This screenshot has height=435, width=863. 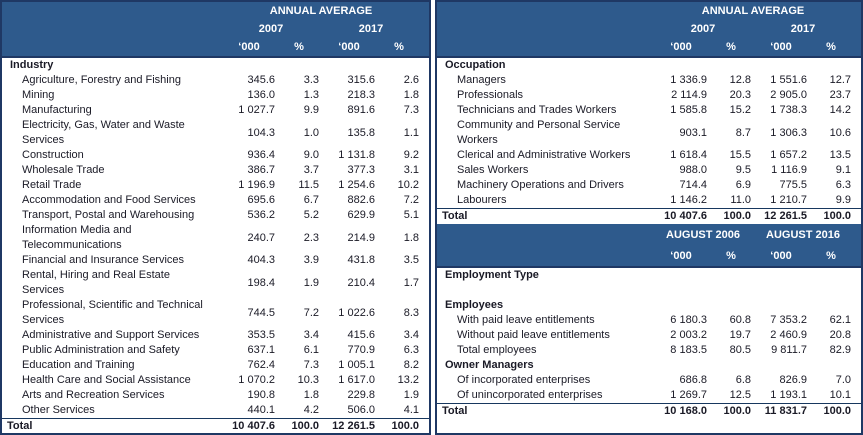 I want to click on value-2017-thousands: 1 131.8, so click(x=356, y=155).